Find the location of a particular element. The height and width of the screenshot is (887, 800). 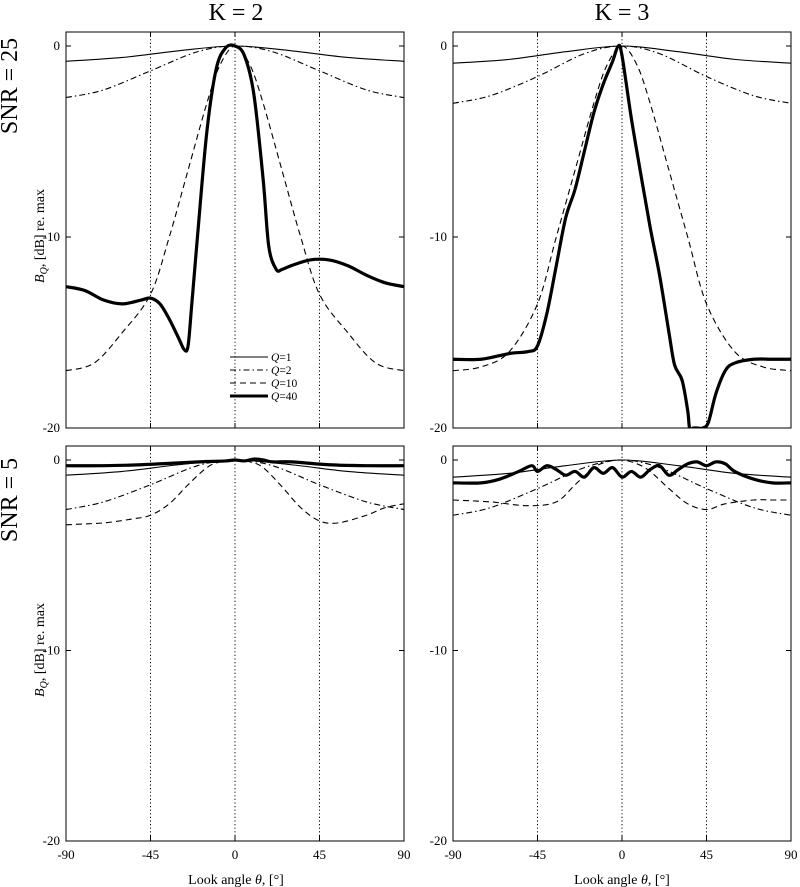

legend-entry-q40: Q=40 is located at coordinates (264, 397).